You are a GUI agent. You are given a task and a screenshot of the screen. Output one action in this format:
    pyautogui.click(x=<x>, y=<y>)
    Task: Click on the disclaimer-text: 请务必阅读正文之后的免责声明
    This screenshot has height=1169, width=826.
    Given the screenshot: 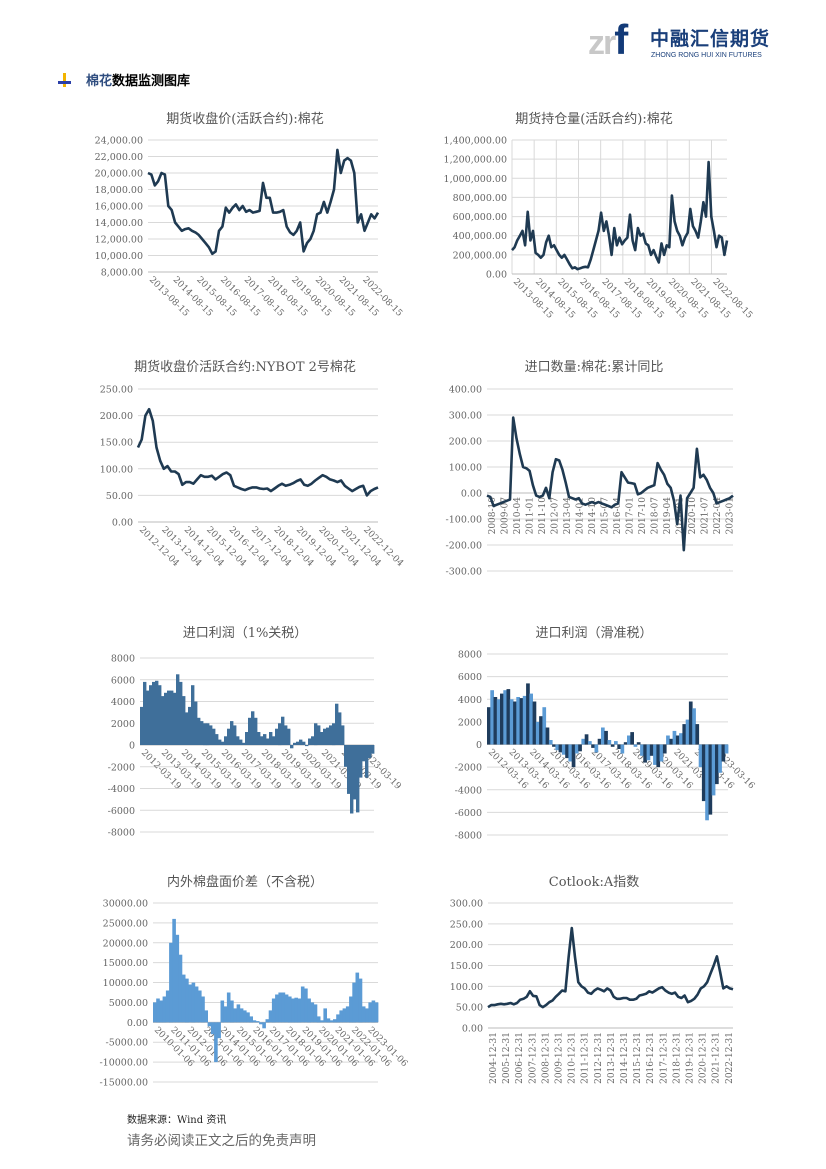 What is the action you would take?
    pyautogui.click(x=221, y=1141)
    